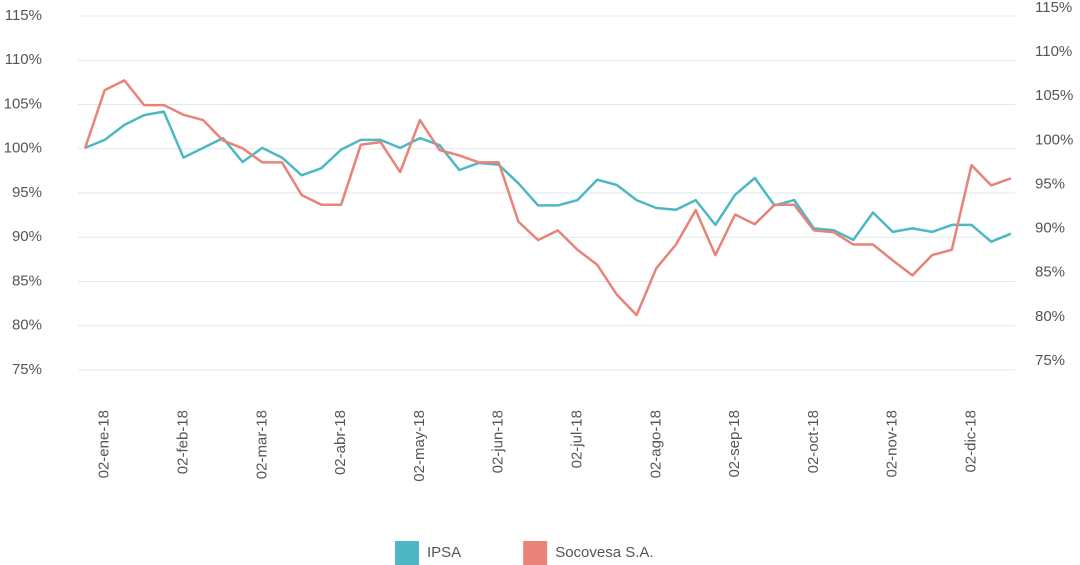 This screenshot has height=565, width=1080. I want to click on y2-tick-label: 85%, so click(1050, 272).